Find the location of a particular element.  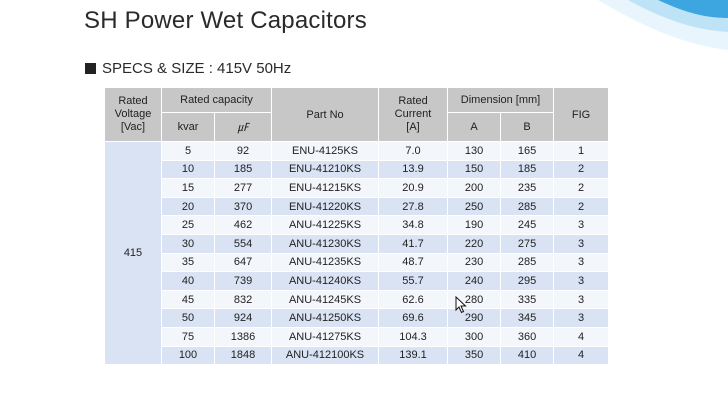

part-no-cell: ENU-41215KS is located at coordinates (325, 188).